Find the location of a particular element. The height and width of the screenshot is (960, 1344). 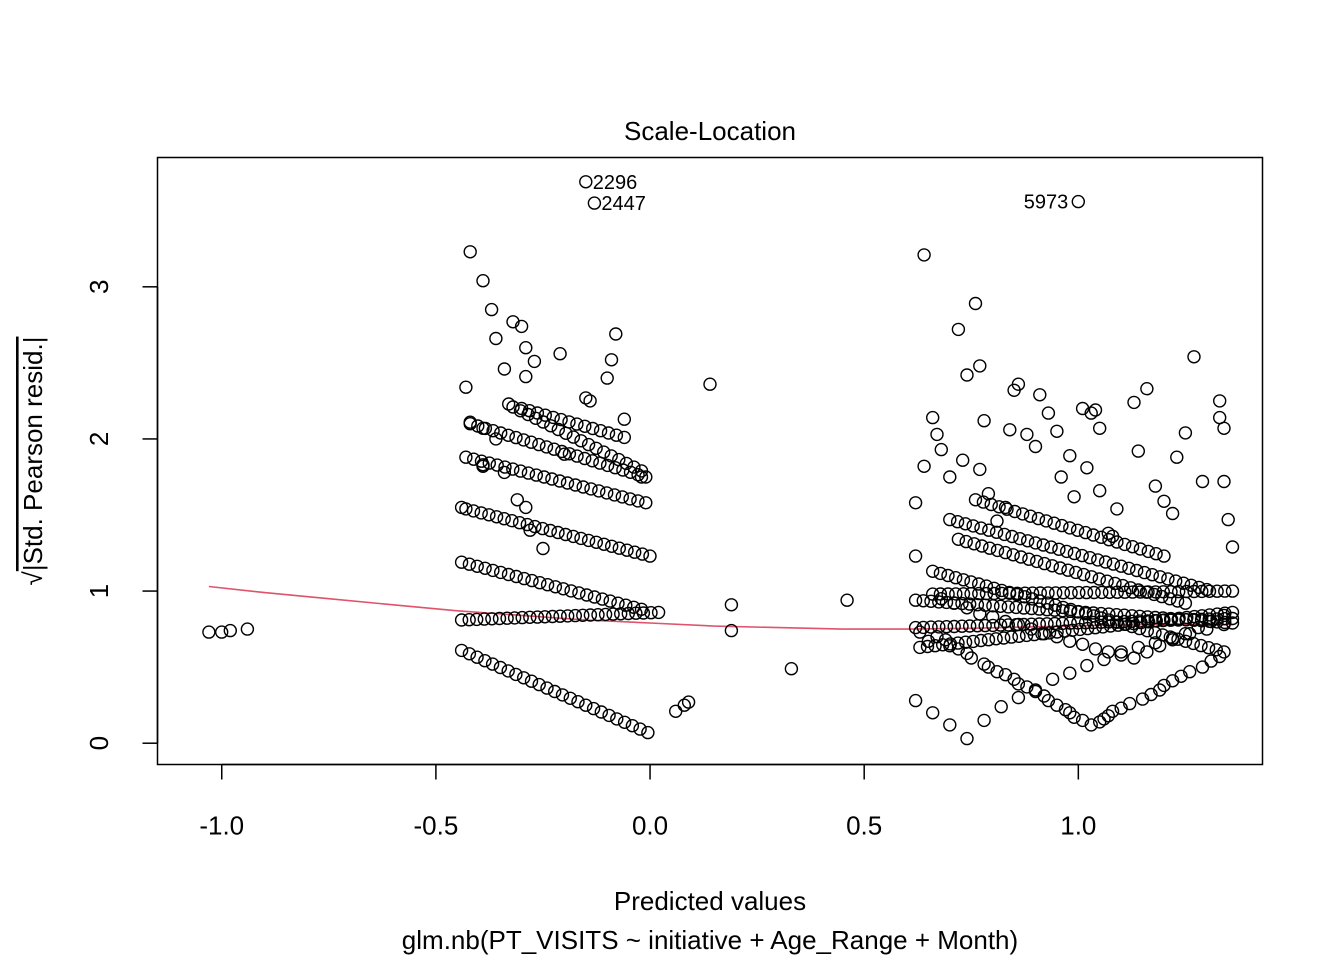

y-tick-label: 0 is located at coordinates (99, 743).